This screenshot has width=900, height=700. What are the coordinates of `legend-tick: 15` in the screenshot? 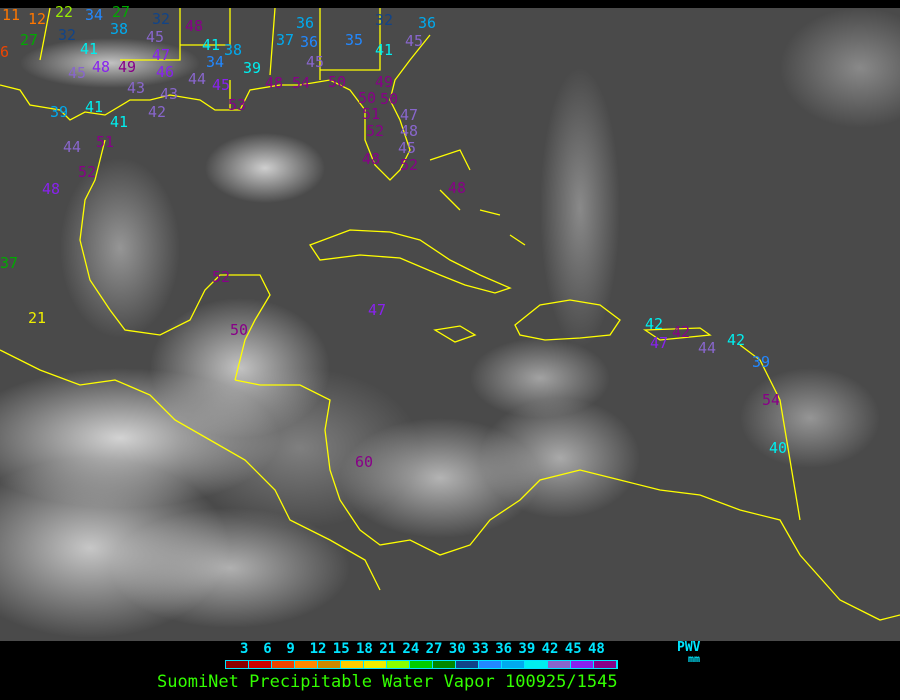 It's located at (341, 649).